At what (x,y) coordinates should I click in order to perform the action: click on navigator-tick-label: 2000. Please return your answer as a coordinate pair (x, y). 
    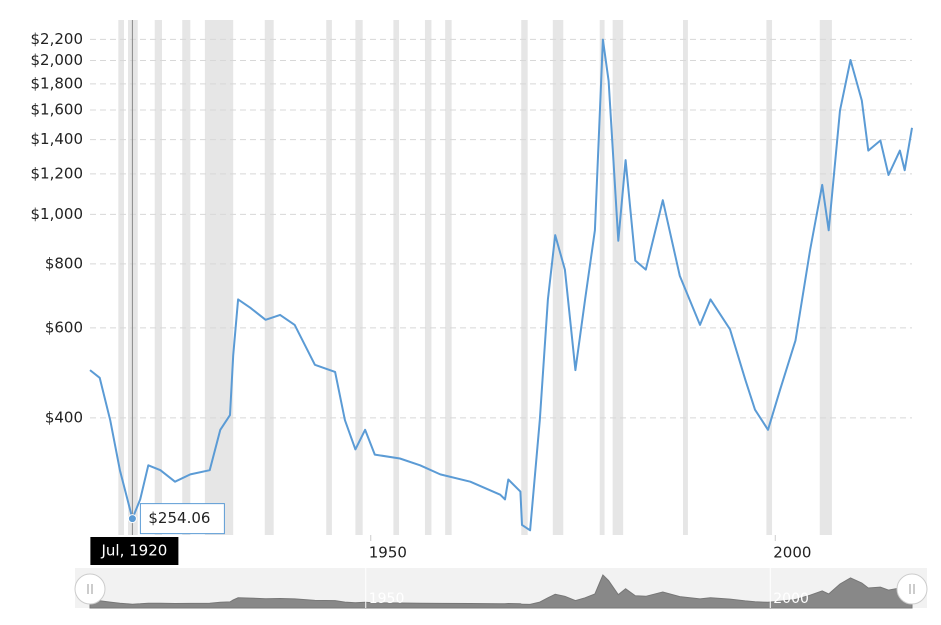
    Looking at the image, I should click on (791, 599).